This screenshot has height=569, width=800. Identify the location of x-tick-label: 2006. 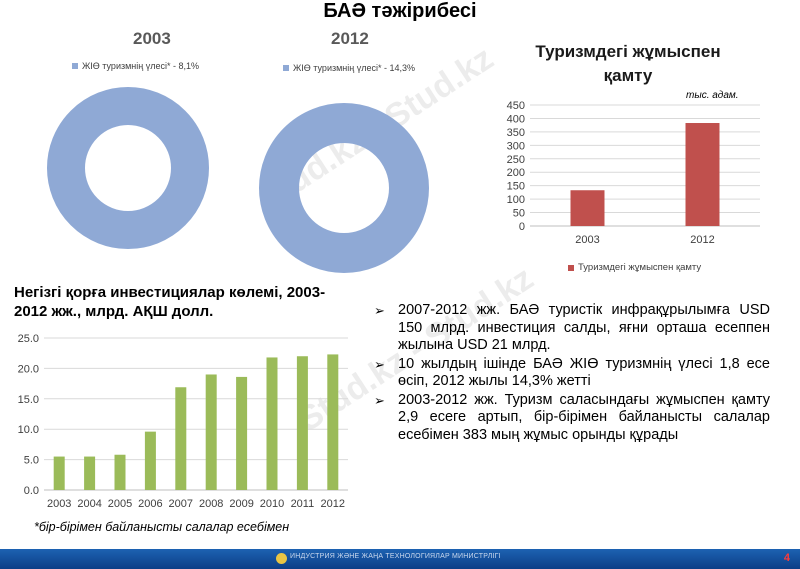
(150, 504).